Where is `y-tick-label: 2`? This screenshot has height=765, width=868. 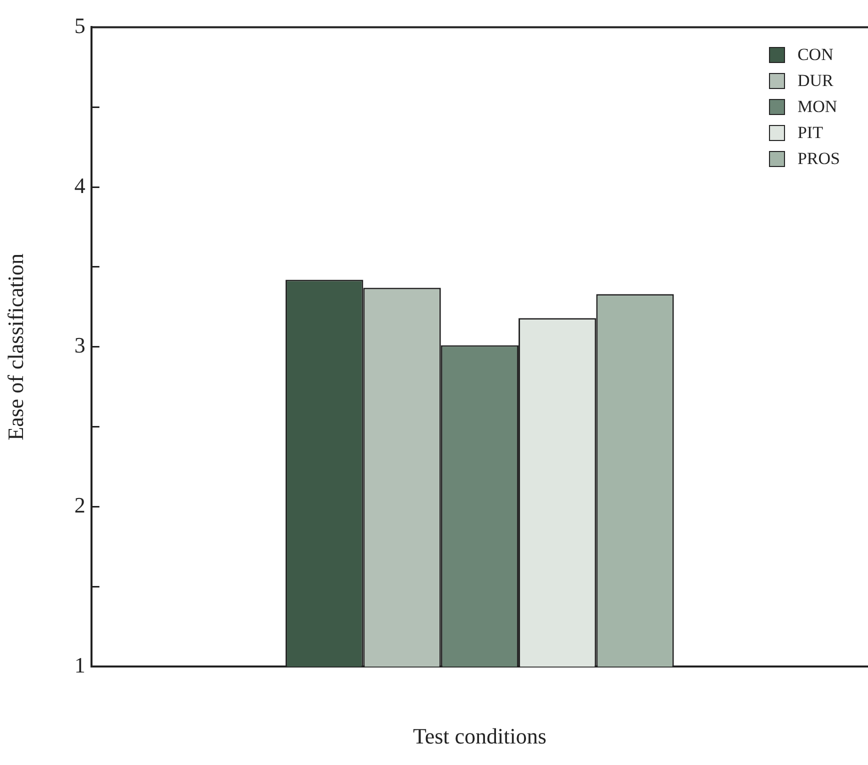 y-tick-label: 2 is located at coordinates (80, 505).